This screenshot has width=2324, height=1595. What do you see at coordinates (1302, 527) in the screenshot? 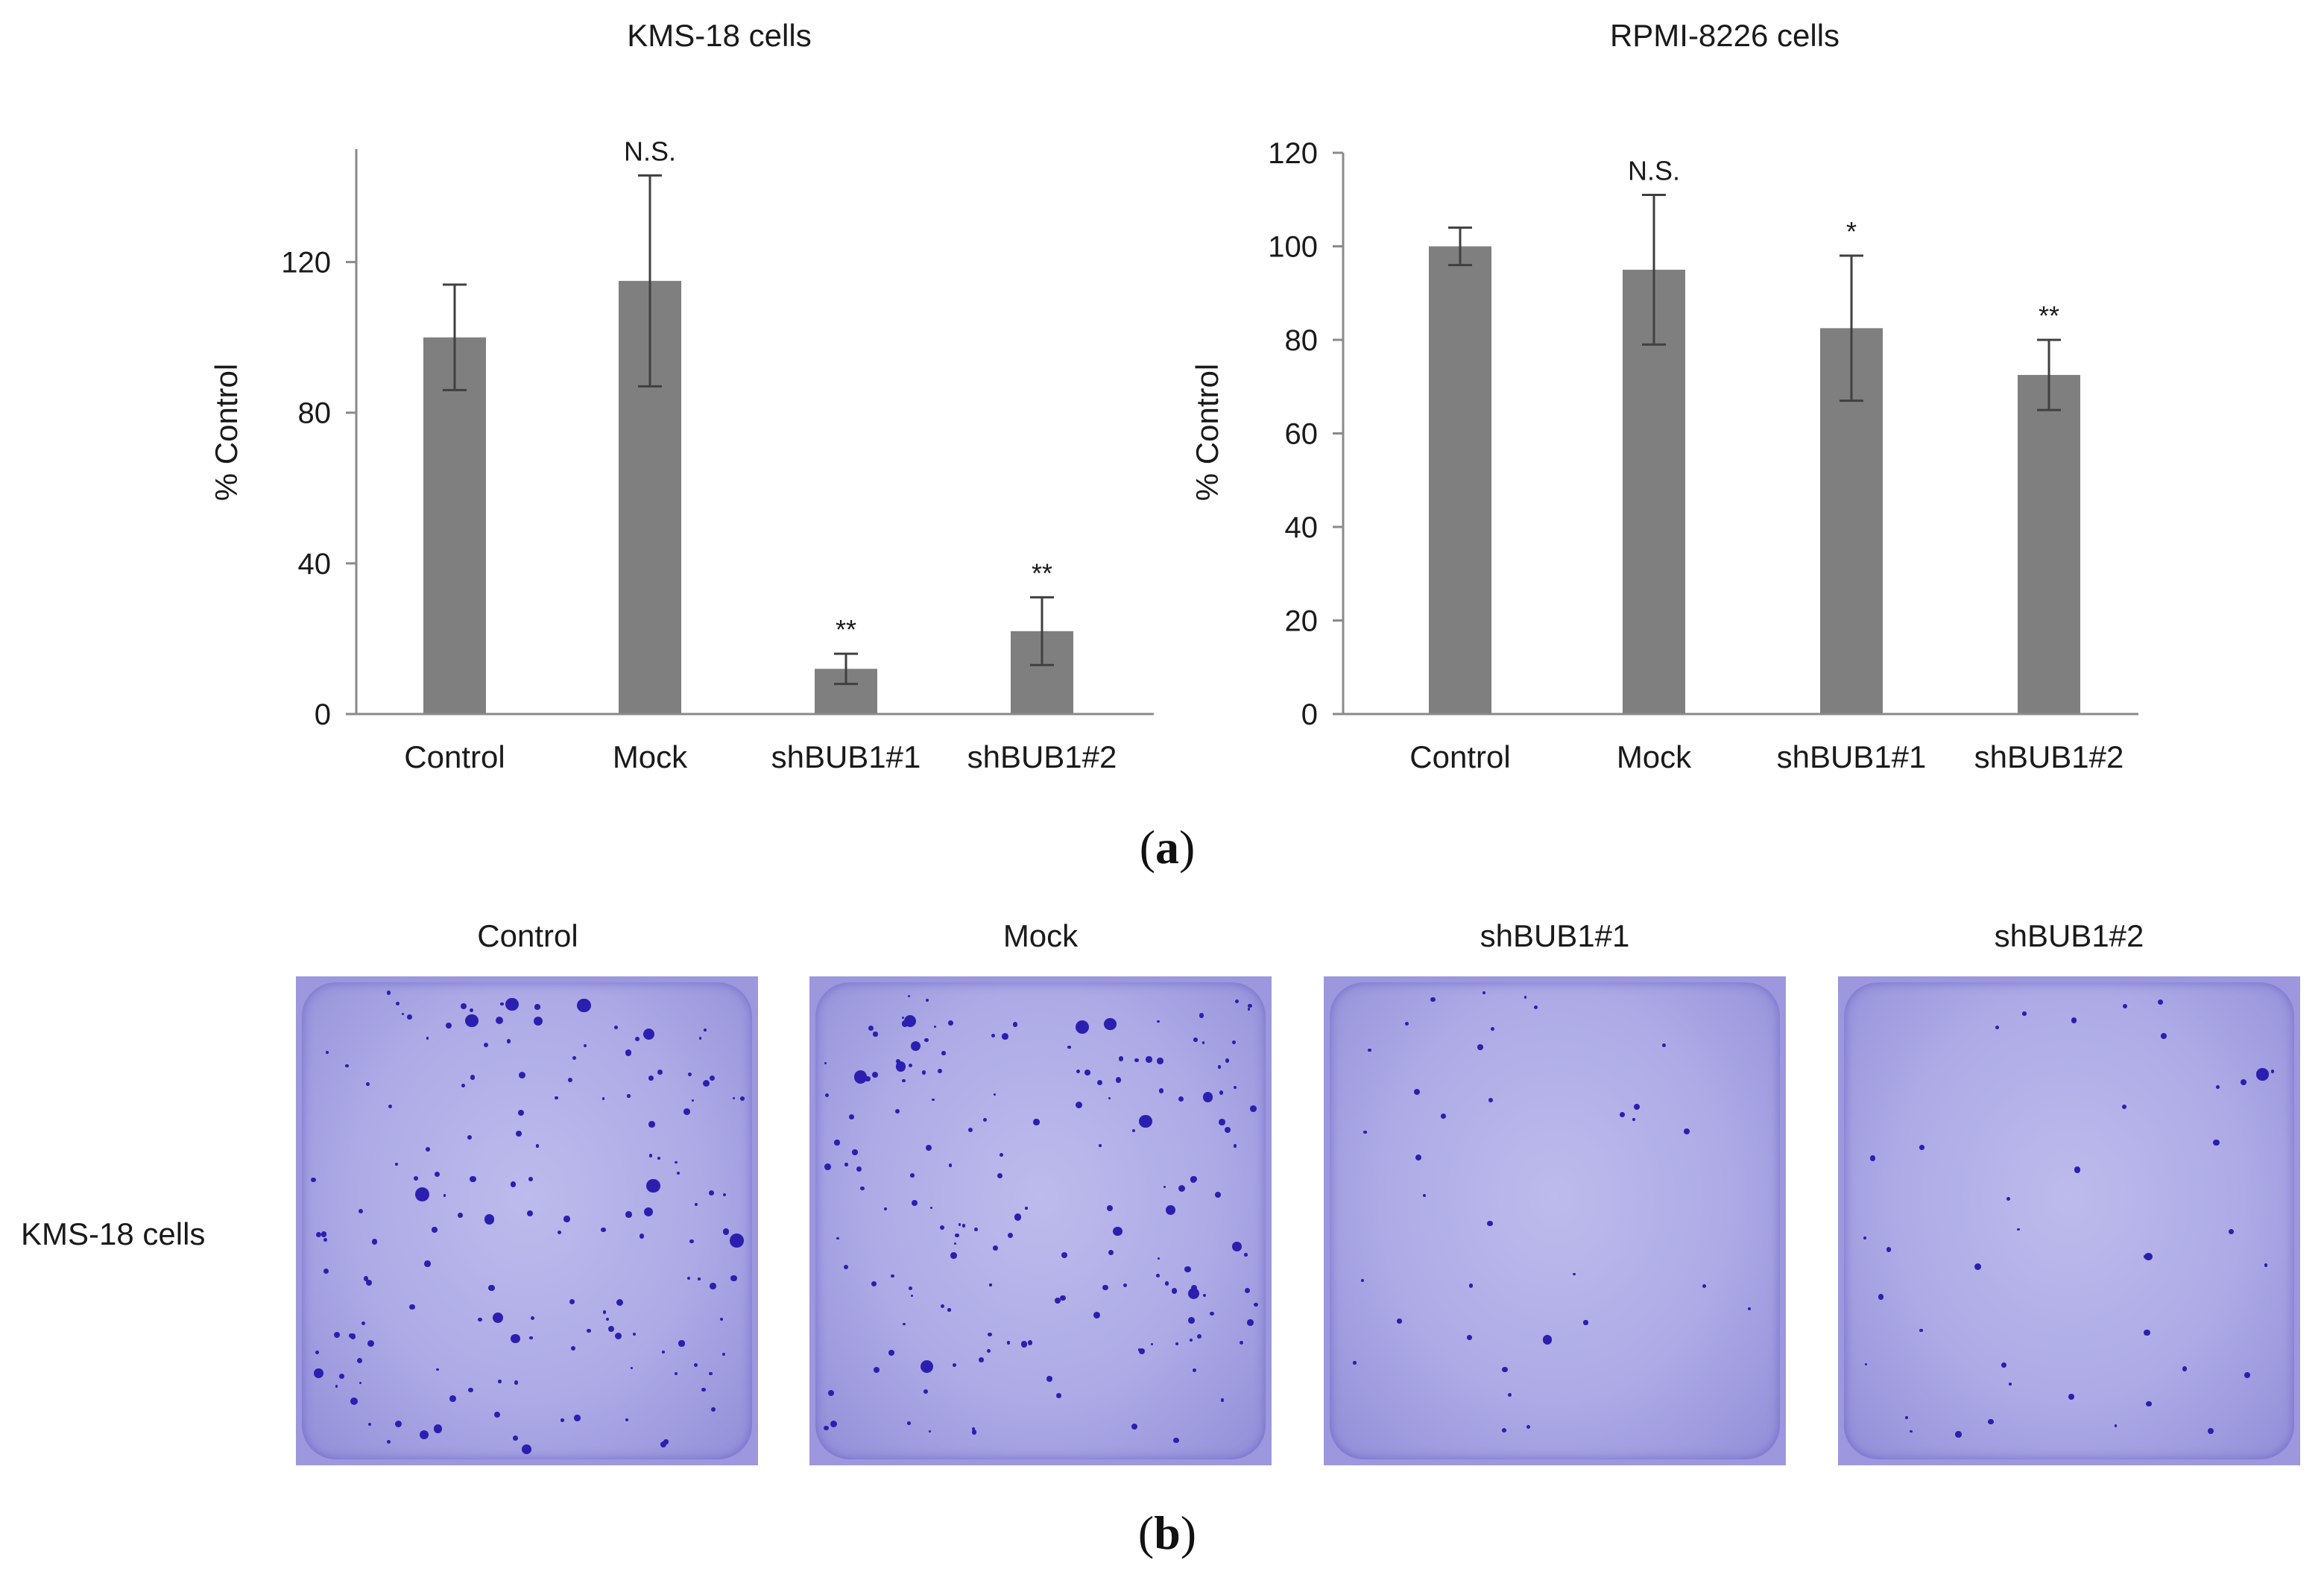
I see `y-tick-label: 40` at bounding box center [1302, 527].